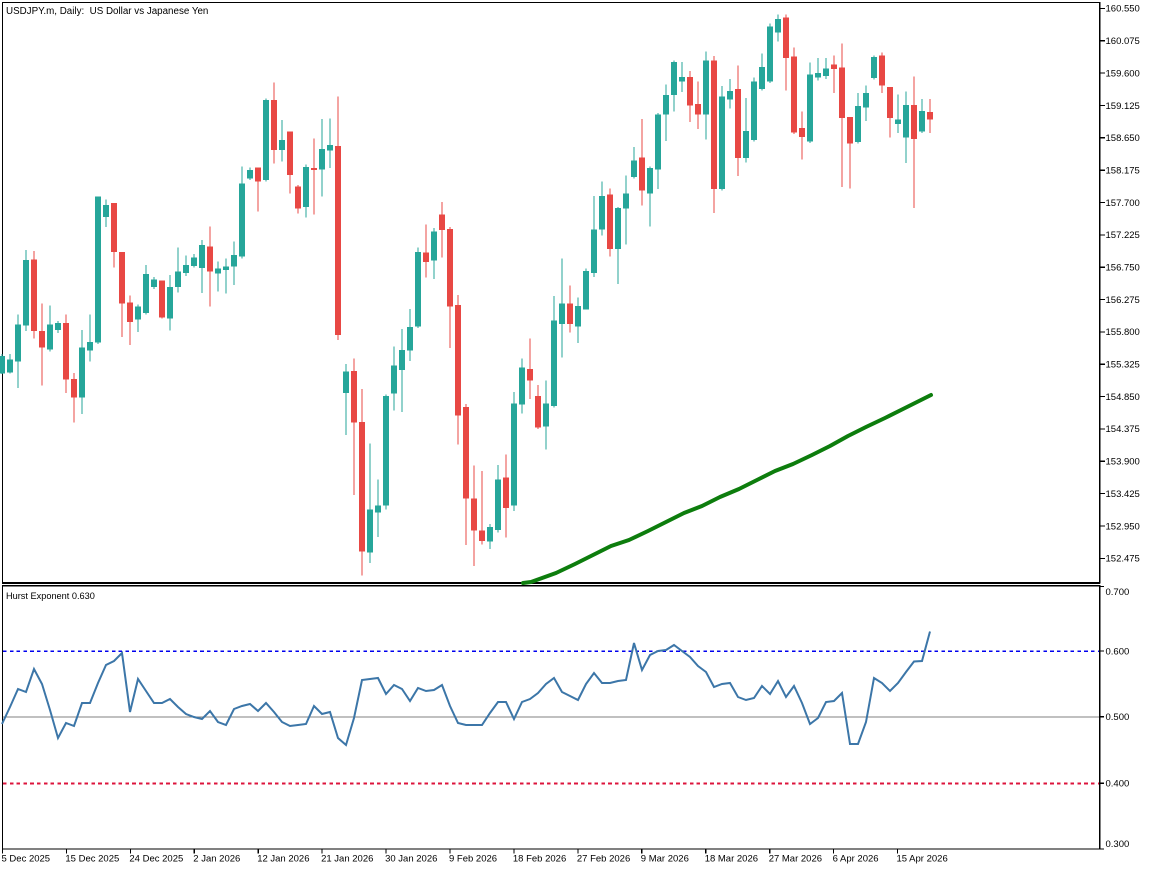 The image size is (1152, 870). I want to click on svg-text: 152.475, so click(1123, 559).